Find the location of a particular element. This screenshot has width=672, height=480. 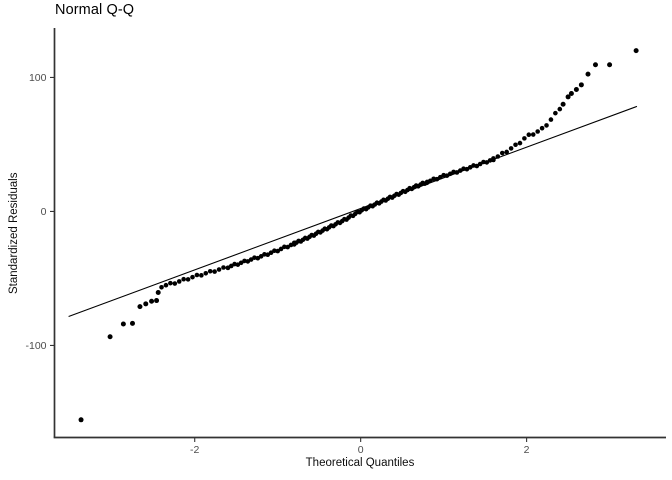

plot-title: Normal Q-Q is located at coordinates (95, 10).